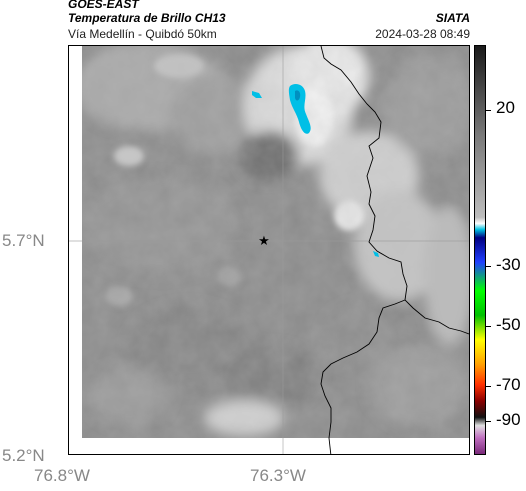 The height and width of the screenshot is (491, 526). Describe the element at coordinates (103, 5) in the screenshot. I see `satellite-title: GOES-EAST` at that location.